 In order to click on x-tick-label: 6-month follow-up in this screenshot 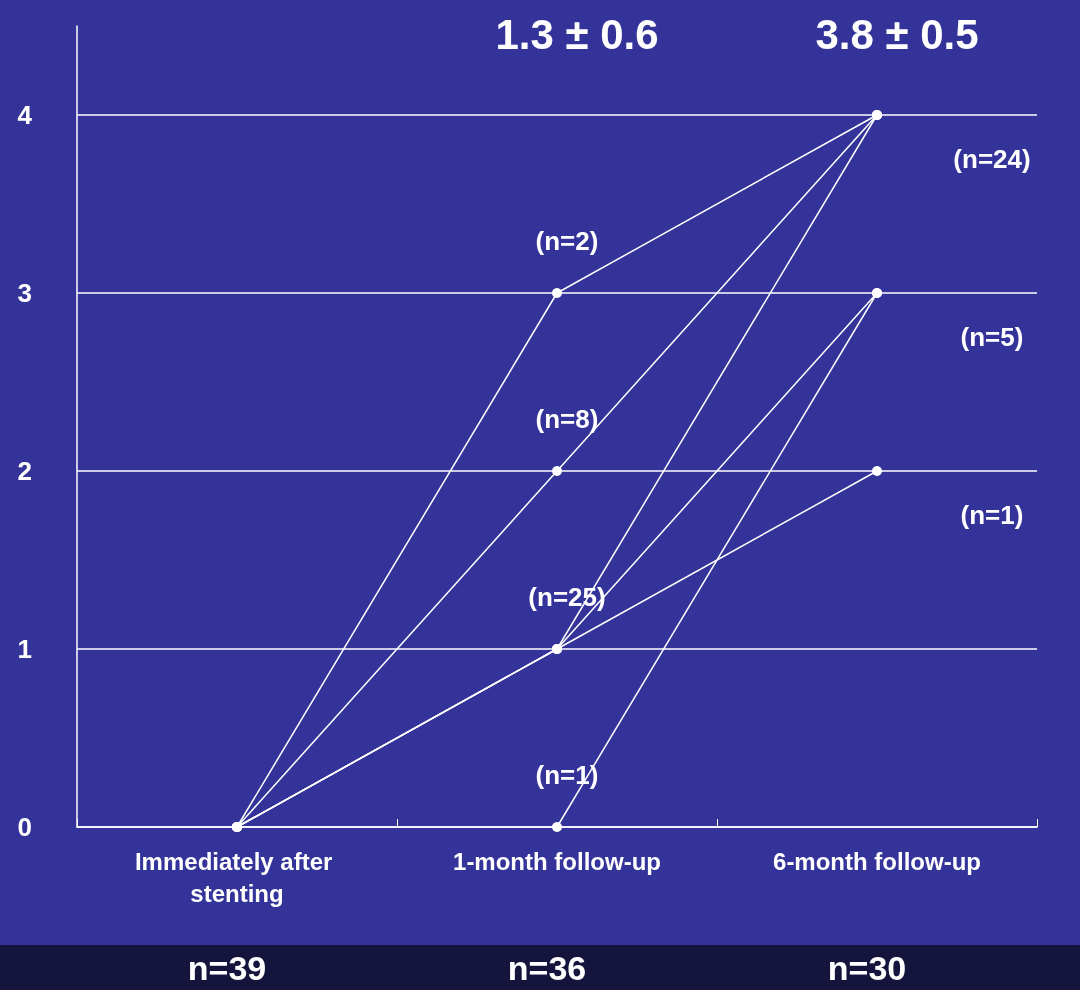, I will do `click(877, 861)`.